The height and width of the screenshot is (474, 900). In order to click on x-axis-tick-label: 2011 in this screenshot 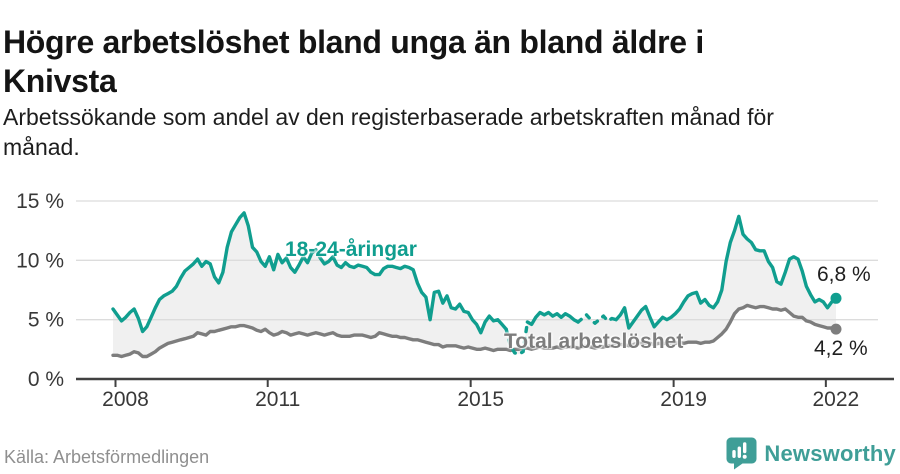, I will do `click(277, 399)`.